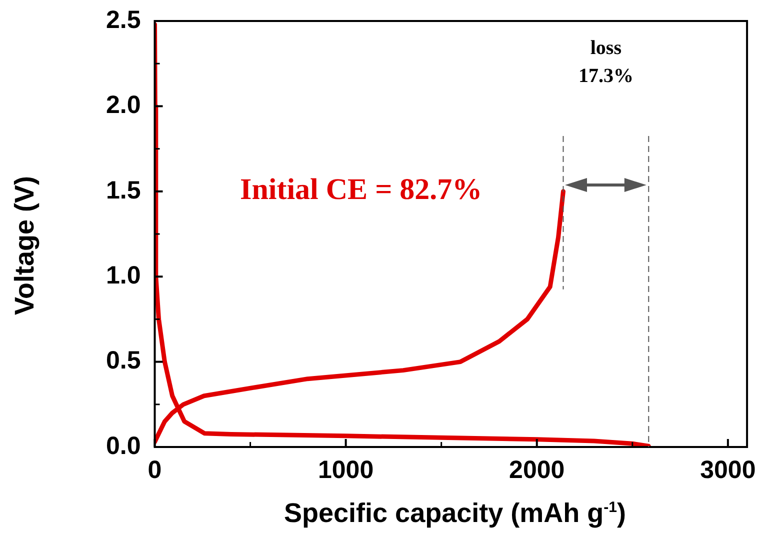  Describe the element at coordinates (25, 246) in the screenshot. I see `y-axis-title: Voltage (V)` at that location.